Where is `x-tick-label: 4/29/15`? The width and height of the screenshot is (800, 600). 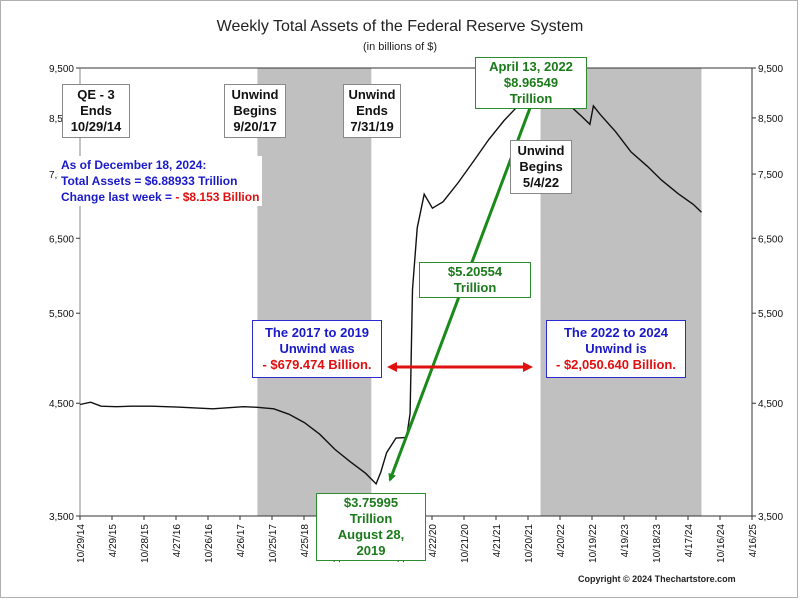 x-tick-label: 4/29/15 is located at coordinates (113, 541).